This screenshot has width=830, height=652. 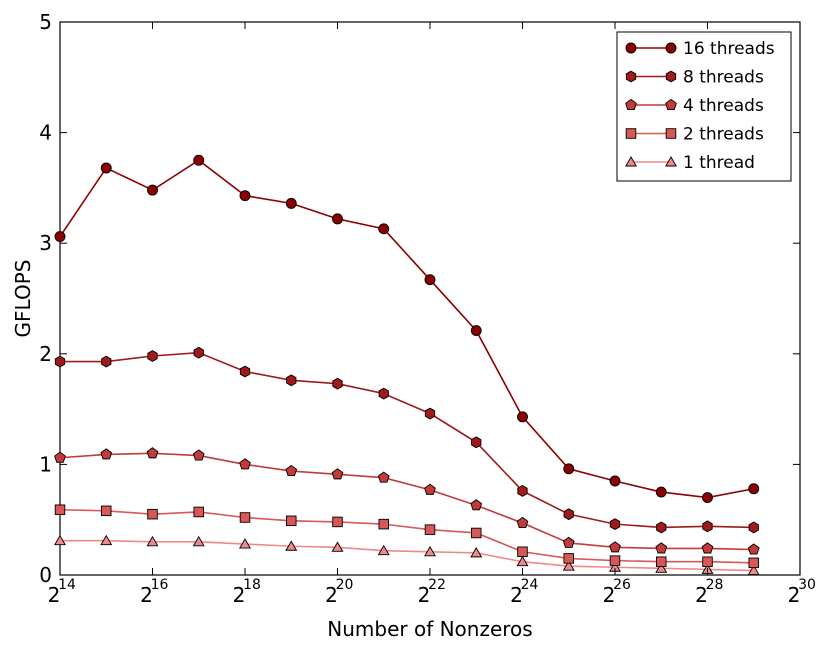 What do you see at coordinates (45, 243) in the screenshot?
I see `y-tick-label: 3` at bounding box center [45, 243].